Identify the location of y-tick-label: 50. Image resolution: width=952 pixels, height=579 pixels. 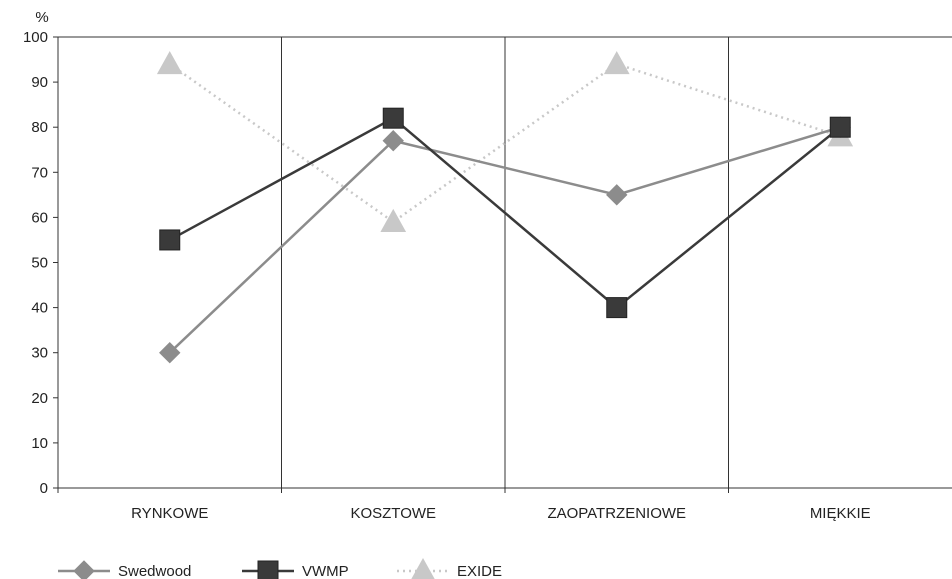
(39, 263).